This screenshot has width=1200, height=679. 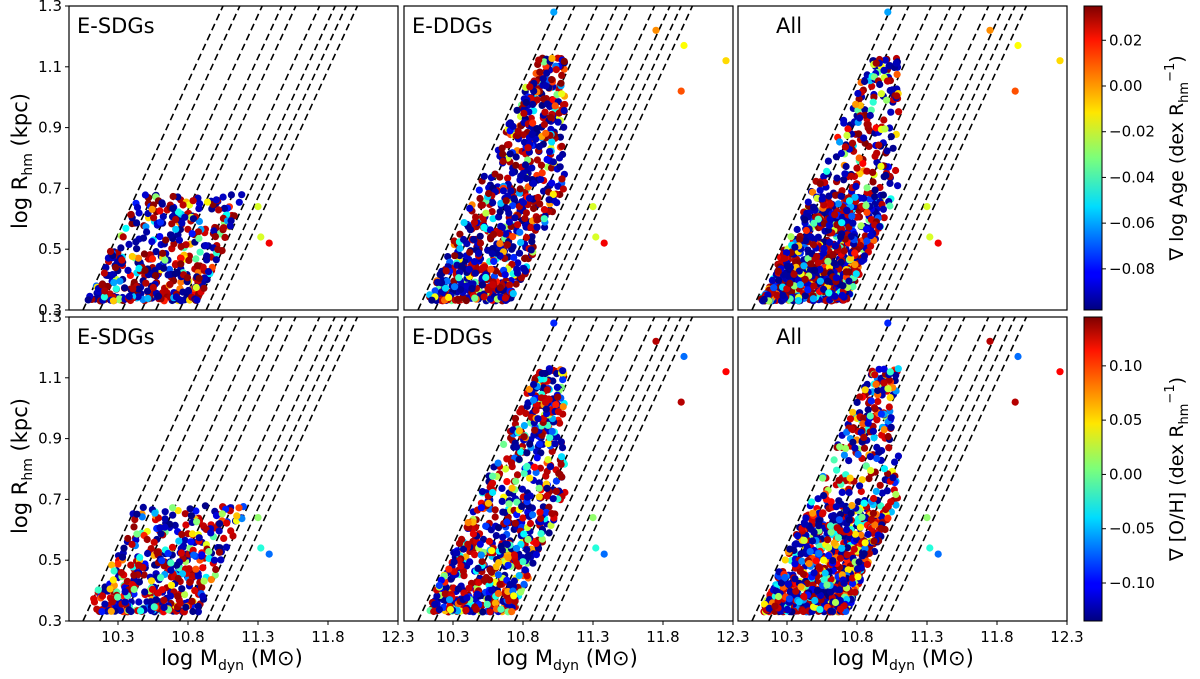 What do you see at coordinates (50, 249) in the screenshot?
I see `y-tick-label: 0.5` at bounding box center [50, 249].